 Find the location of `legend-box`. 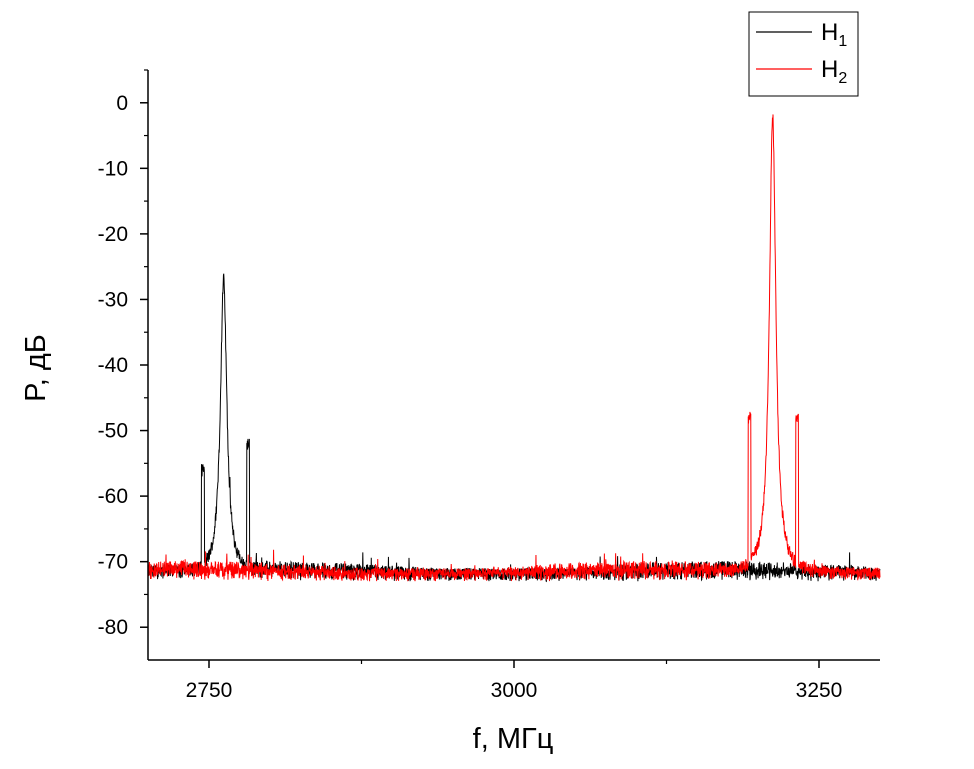

legend-box is located at coordinates (803, 54).